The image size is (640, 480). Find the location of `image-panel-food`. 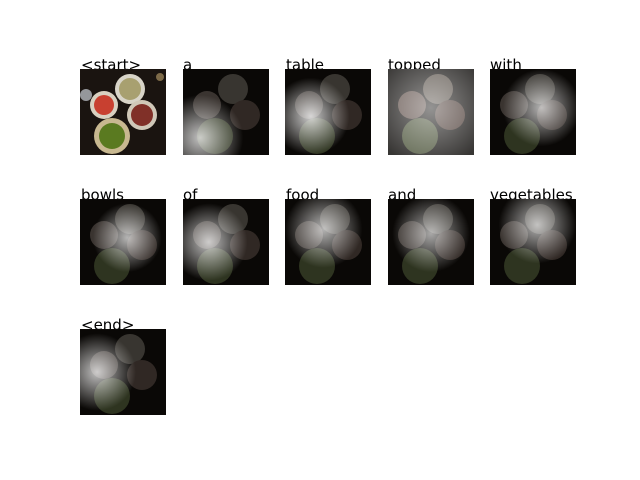

image-panel-food is located at coordinates (328, 242).